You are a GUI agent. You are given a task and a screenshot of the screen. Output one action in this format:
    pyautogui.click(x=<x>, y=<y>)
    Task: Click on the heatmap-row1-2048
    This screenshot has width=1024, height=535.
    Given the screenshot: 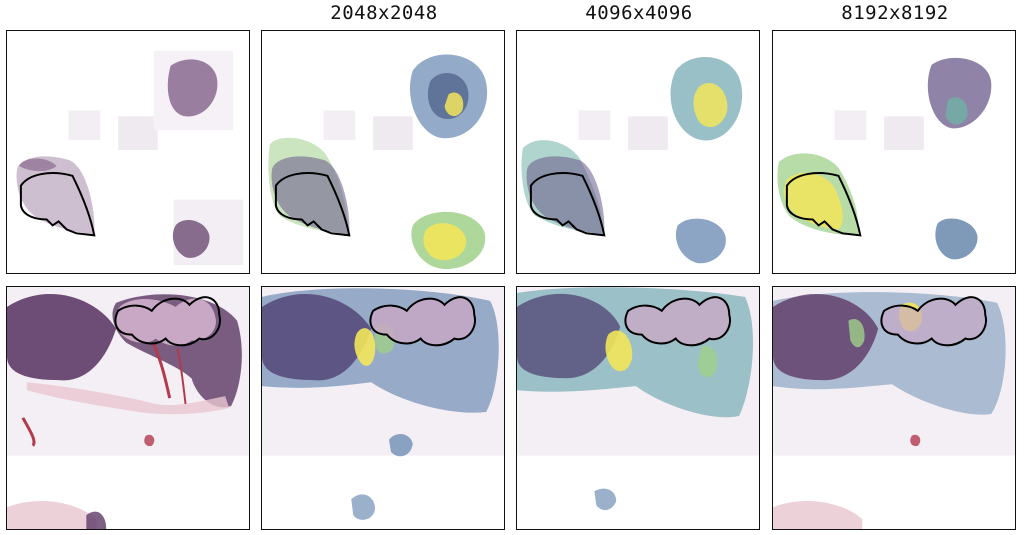 What is the action you would take?
    pyautogui.click(x=378, y=162)
    